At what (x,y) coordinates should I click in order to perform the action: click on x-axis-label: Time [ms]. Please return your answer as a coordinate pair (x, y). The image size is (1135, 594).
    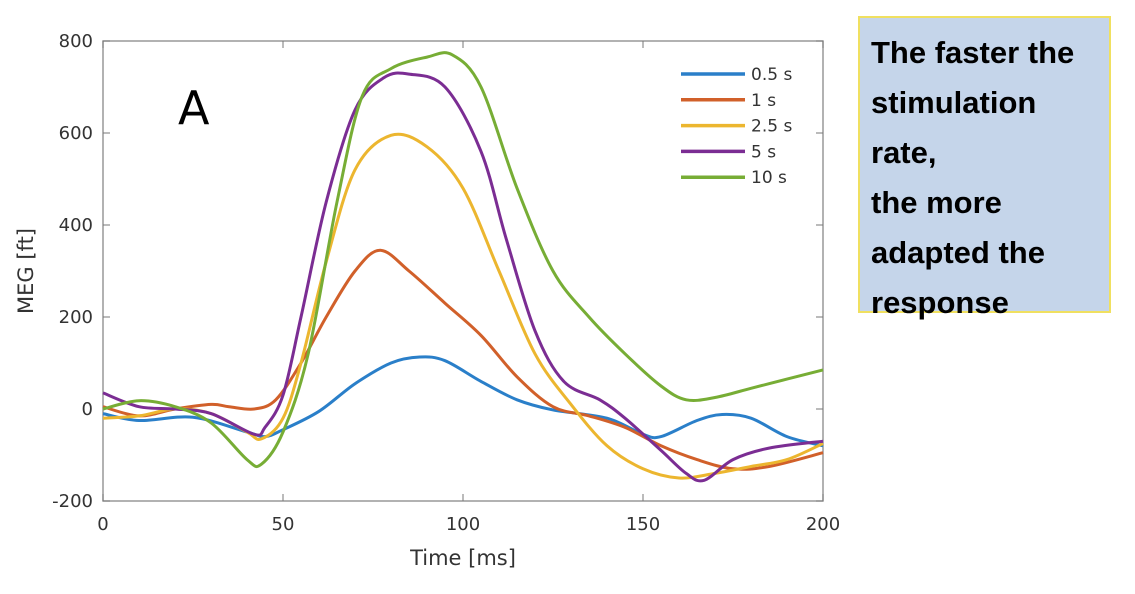
    Looking at the image, I should click on (462, 558).